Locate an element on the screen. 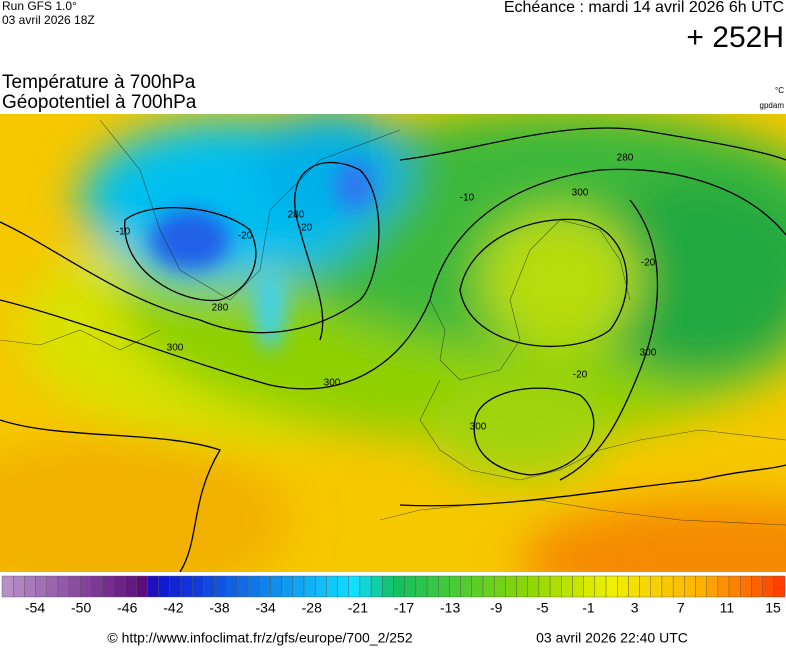  colorbar-label: 7 is located at coordinates (681, 608).